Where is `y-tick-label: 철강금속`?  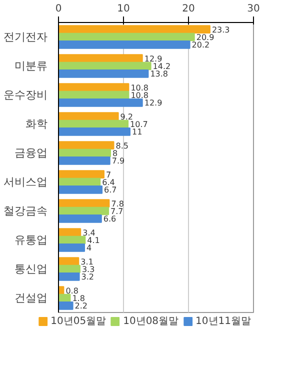
y-tick-label: 철강금속 is located at coordinates (26, 211).